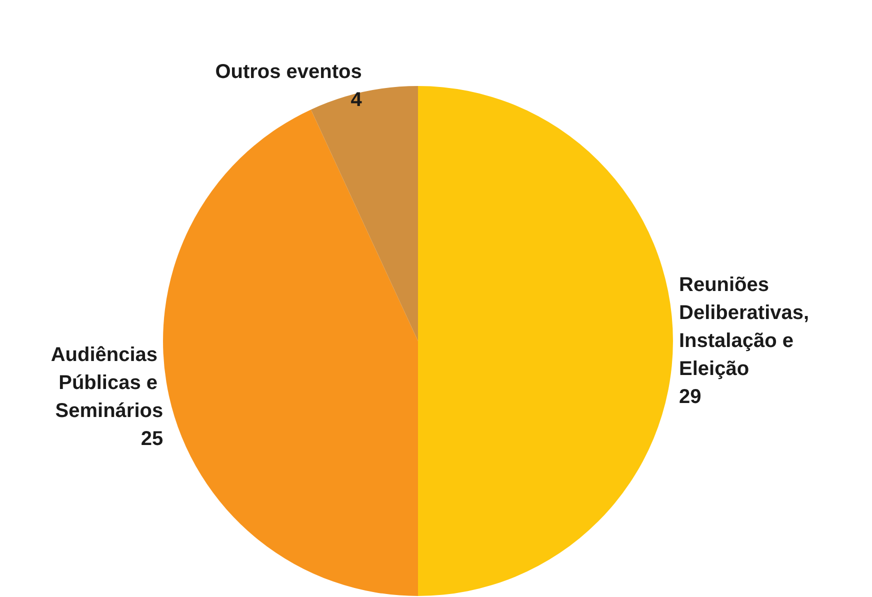  What do you see at coordinates (107, 383) in the screenshot?
I see `slice-label: Audiências Públicas e Seminários` at bounding box center [107, 383].